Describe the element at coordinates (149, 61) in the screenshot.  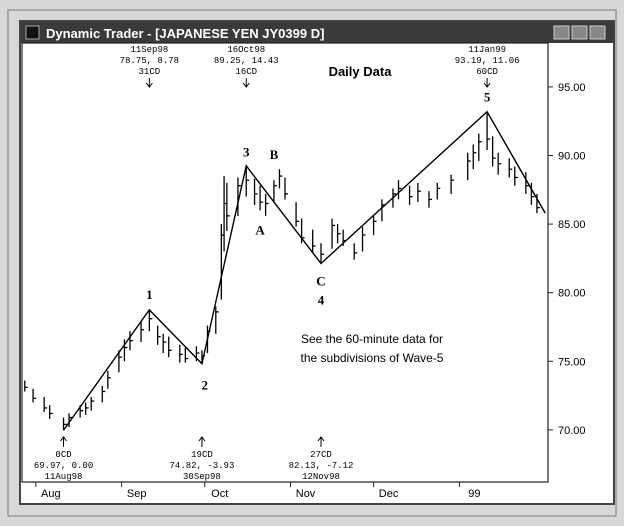
I see `annotation-text: 78.75, 8.78` at that location.